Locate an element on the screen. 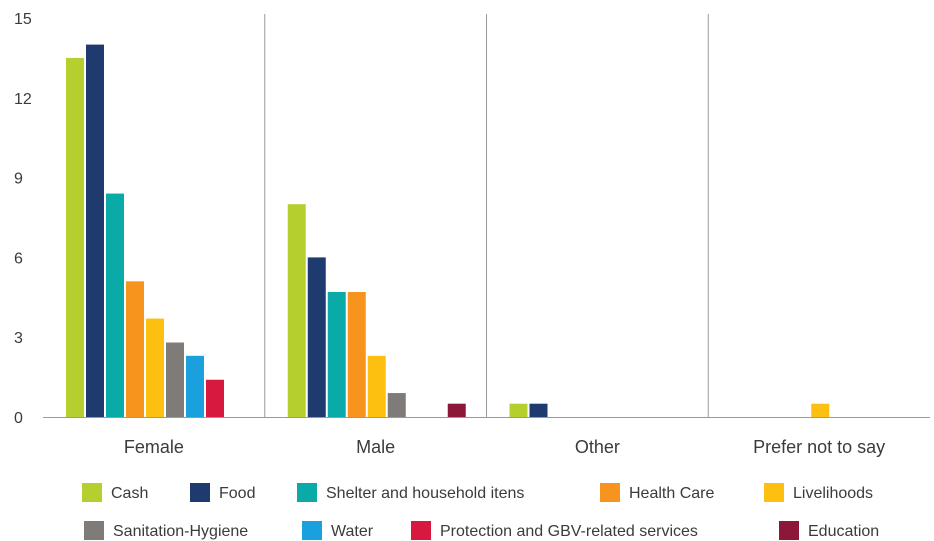 Image resolution: width=934 pixels, height=541 pixels. bar-female-livelihoods is located at coordinates (155, 367).